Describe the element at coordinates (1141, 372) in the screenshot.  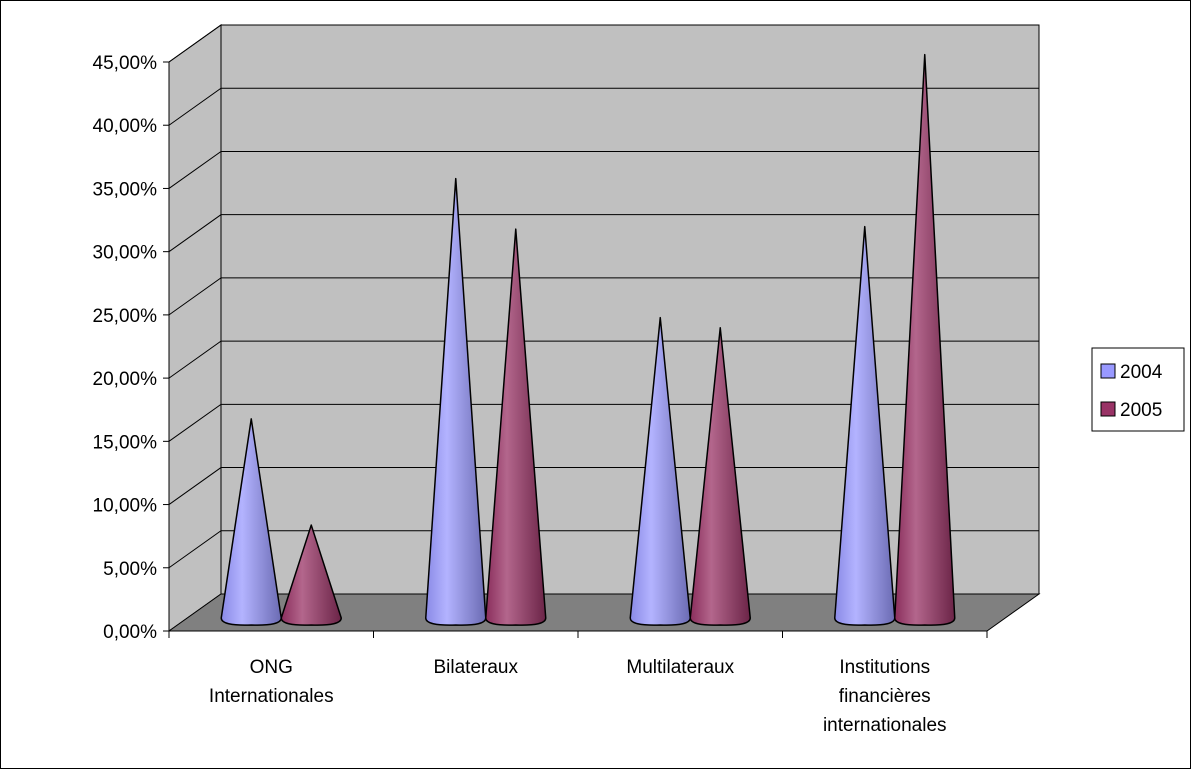
I see `legend-label: 2004` at that location.